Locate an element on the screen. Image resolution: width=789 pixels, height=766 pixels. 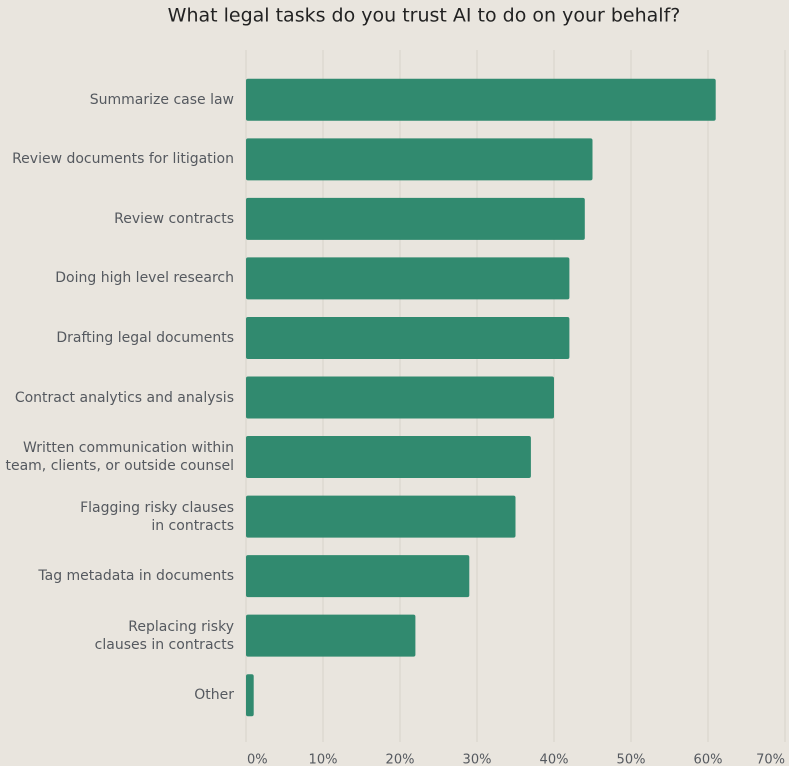
y-tick-label: Drafting legal documents is located at coordinates (145, 337).